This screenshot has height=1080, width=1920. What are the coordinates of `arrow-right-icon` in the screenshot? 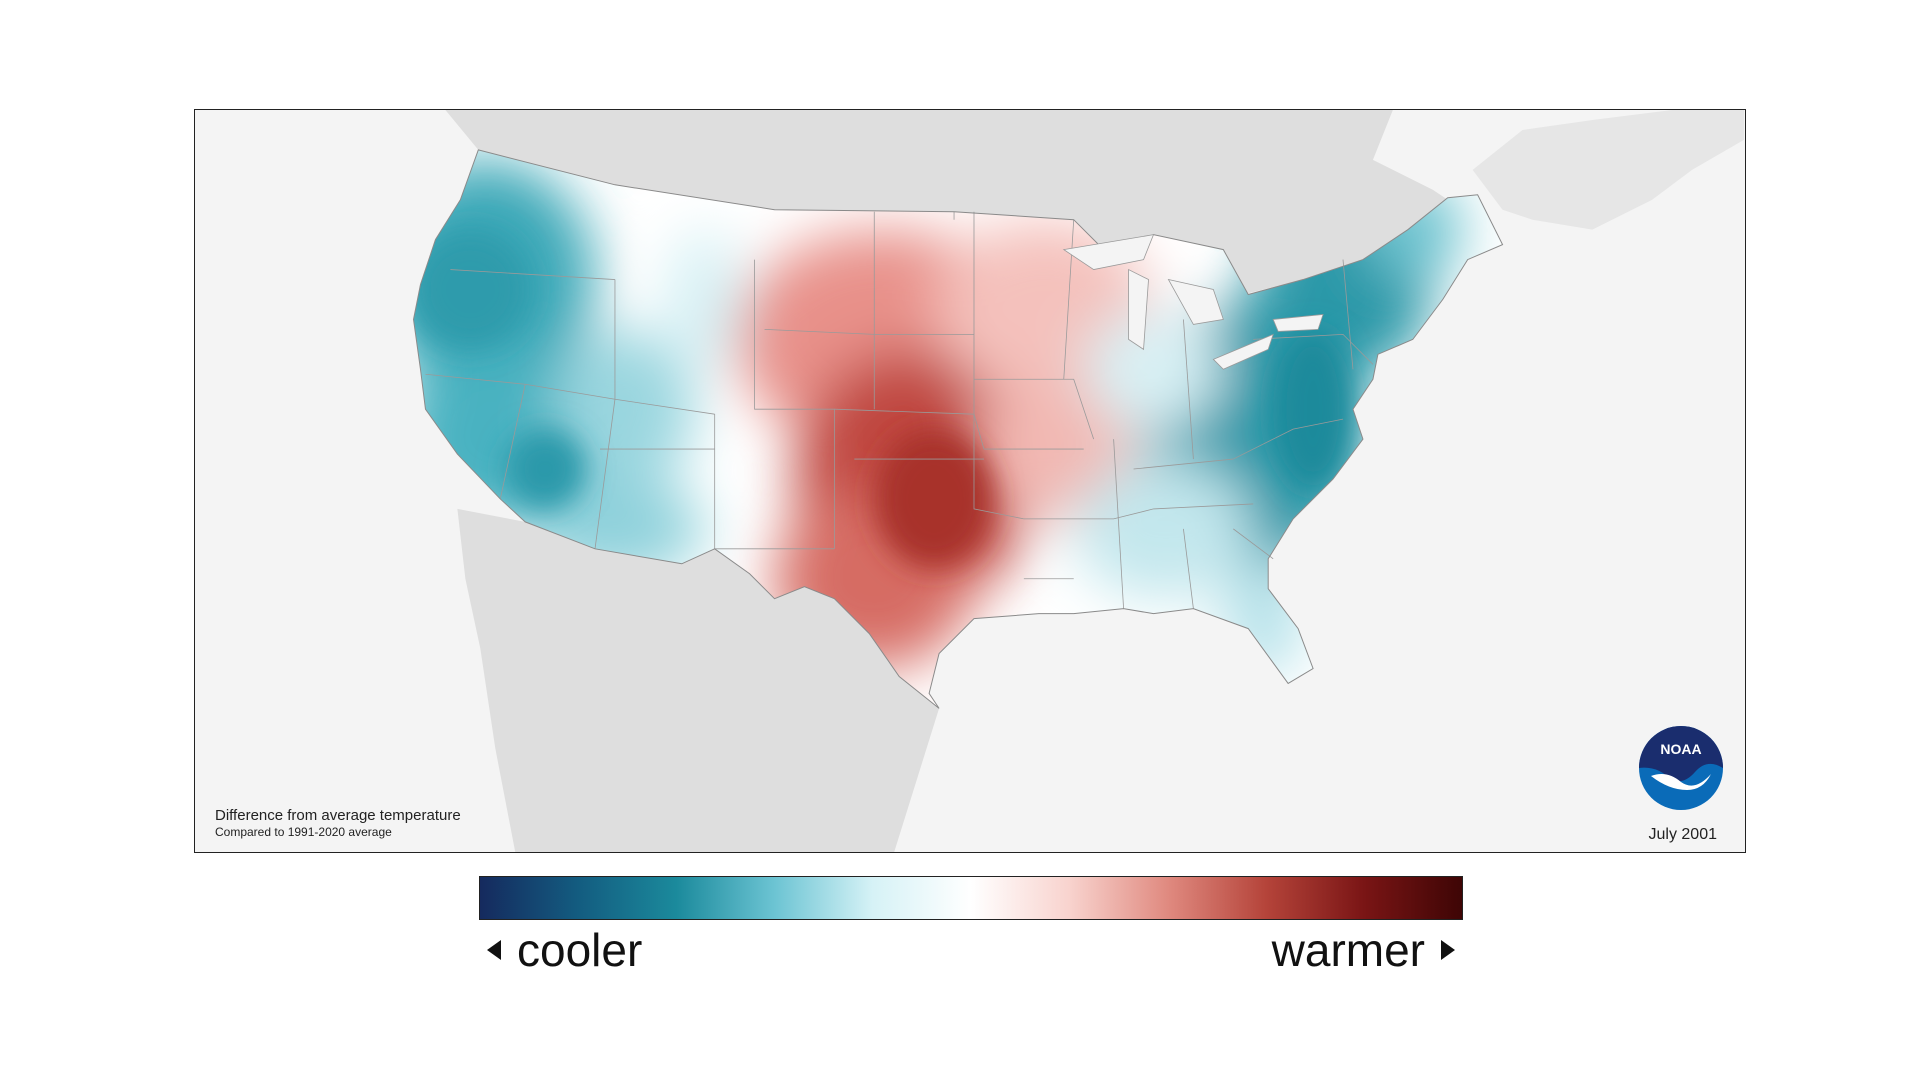 It's located at (1448, 950).